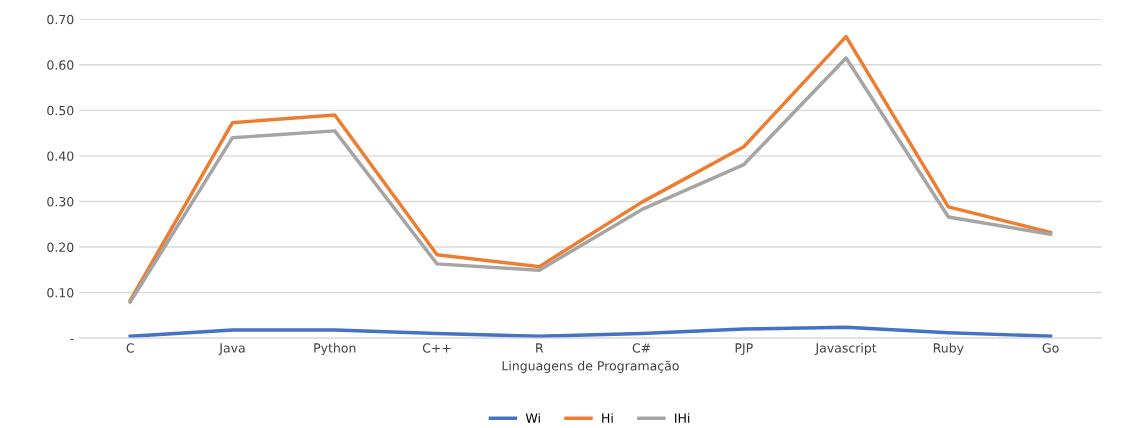 The image size is (1130, 428). I want to click on x-tick-label: C#, so click(641, 348).